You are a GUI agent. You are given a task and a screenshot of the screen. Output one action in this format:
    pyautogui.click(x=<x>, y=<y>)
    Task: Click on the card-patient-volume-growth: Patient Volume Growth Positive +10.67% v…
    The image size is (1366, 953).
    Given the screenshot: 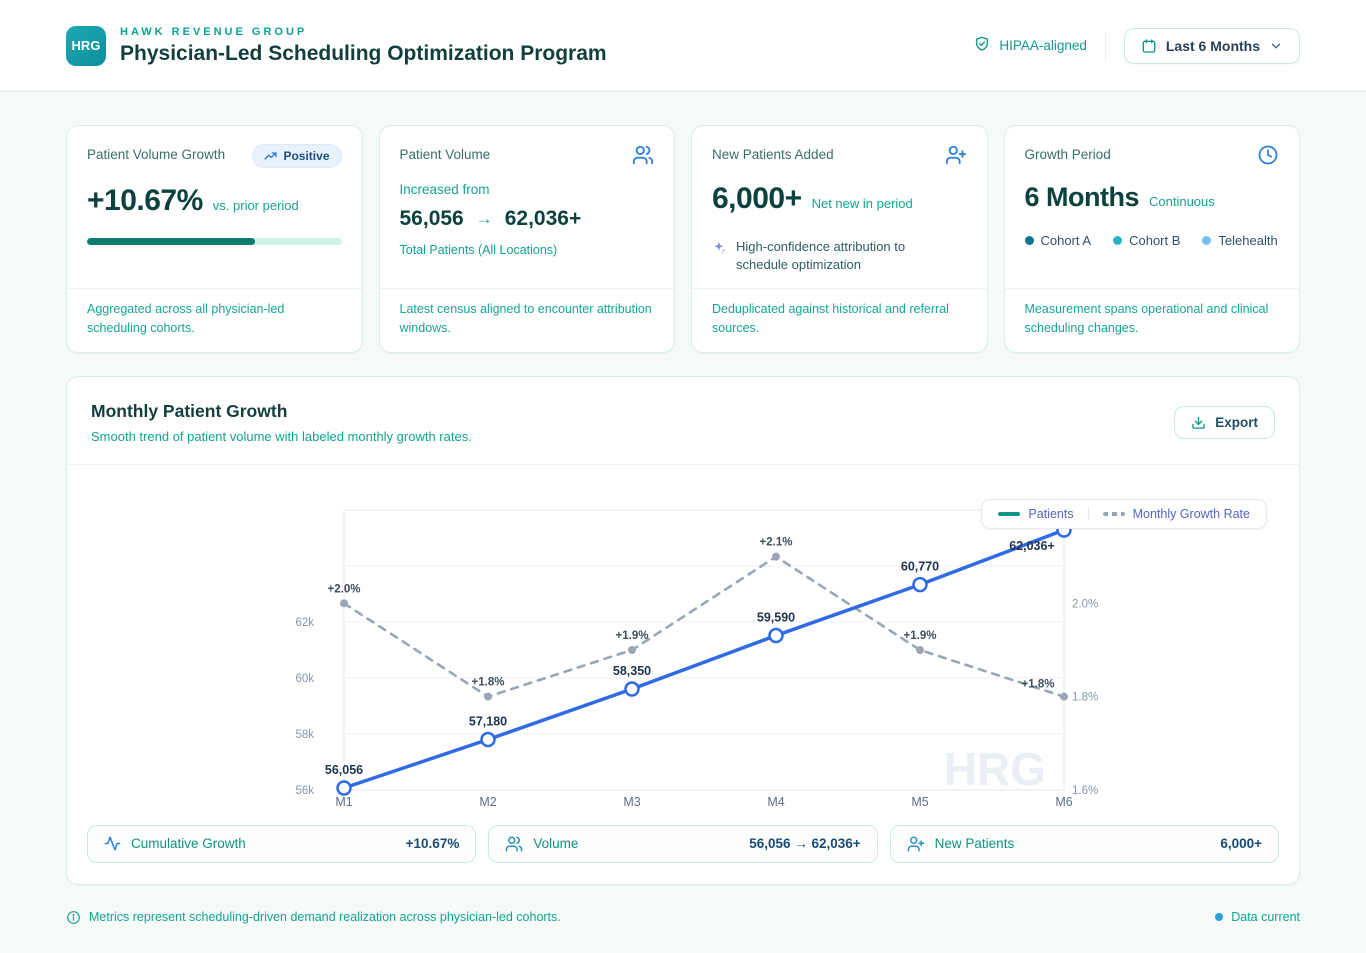 What is the action you would take?
    pyautogui.click(x=214, y=239)
    